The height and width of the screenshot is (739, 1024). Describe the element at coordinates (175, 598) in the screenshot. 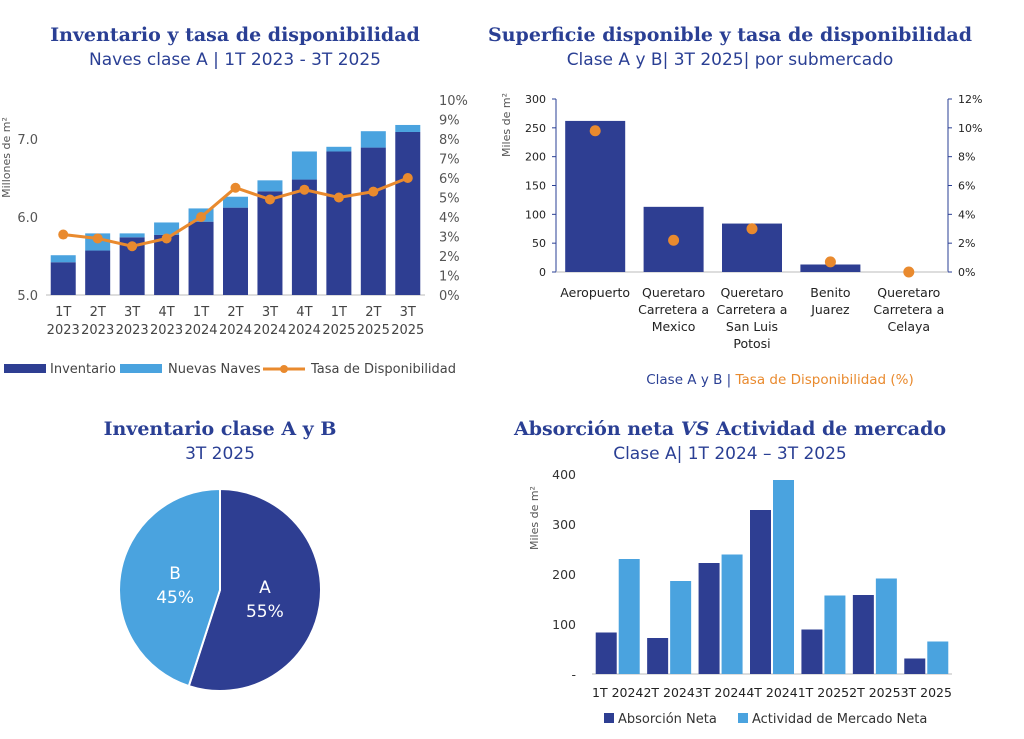

I see `pie-value-b: 45%` at that location.